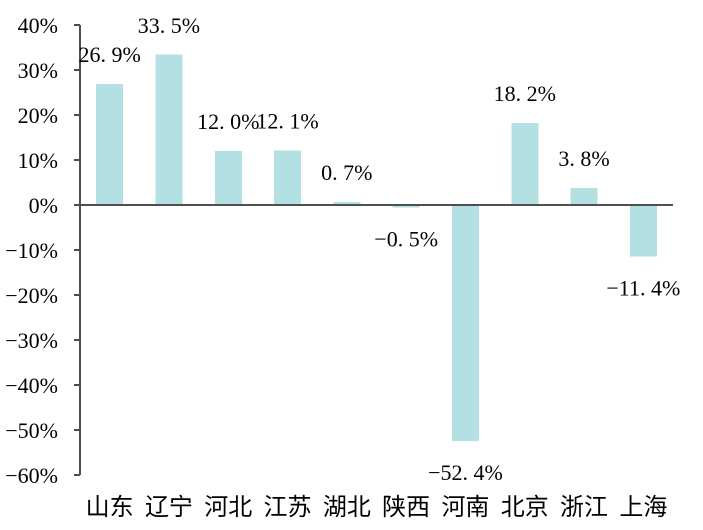 This screenshot has height=530, width=703. What do you see at coordinates (38, 70) in the screenshot?
I see `y-tick-label: 30%` at bounding box center [38, 70].